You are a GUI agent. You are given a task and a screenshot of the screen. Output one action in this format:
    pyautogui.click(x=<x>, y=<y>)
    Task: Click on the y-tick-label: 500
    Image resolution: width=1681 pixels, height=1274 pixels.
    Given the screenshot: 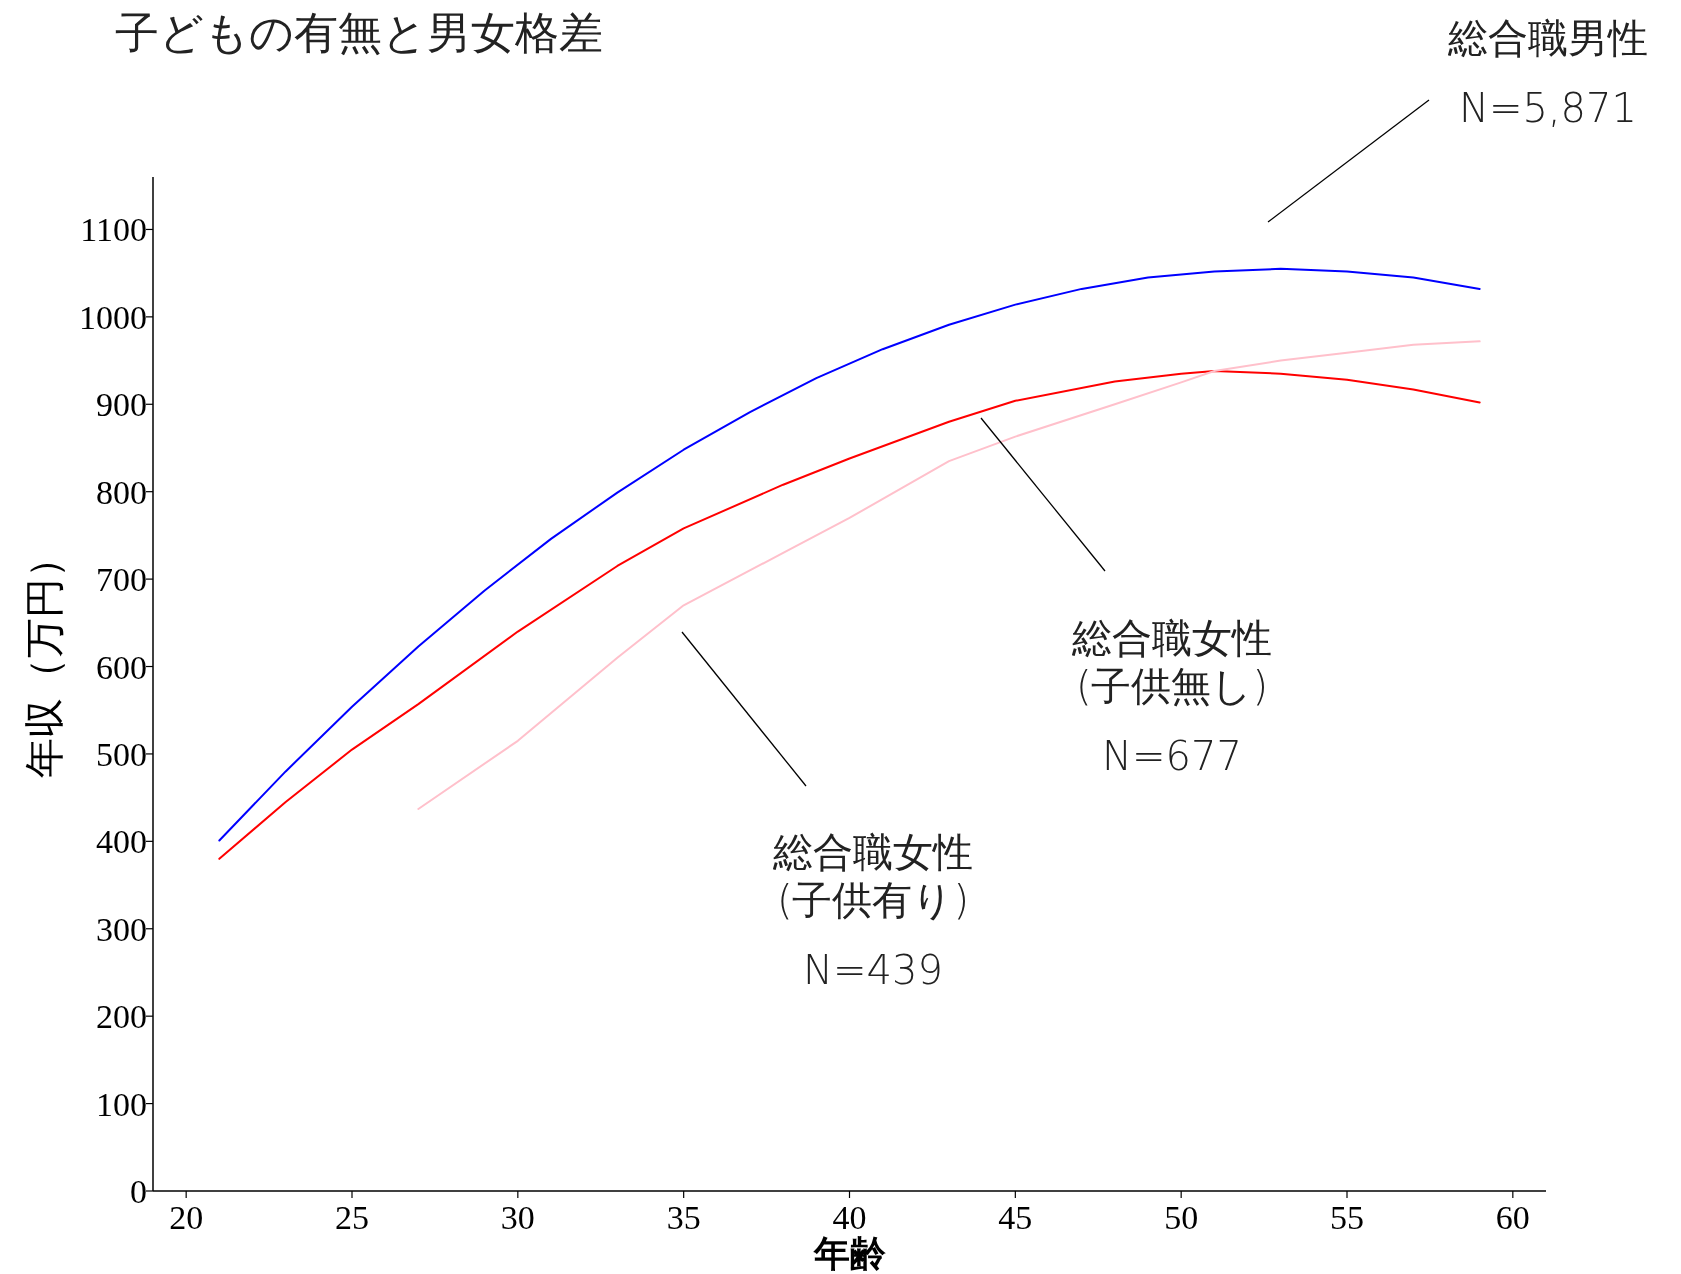 What is the action you would take?
    pyautogui.click(x=121, y=754)
    